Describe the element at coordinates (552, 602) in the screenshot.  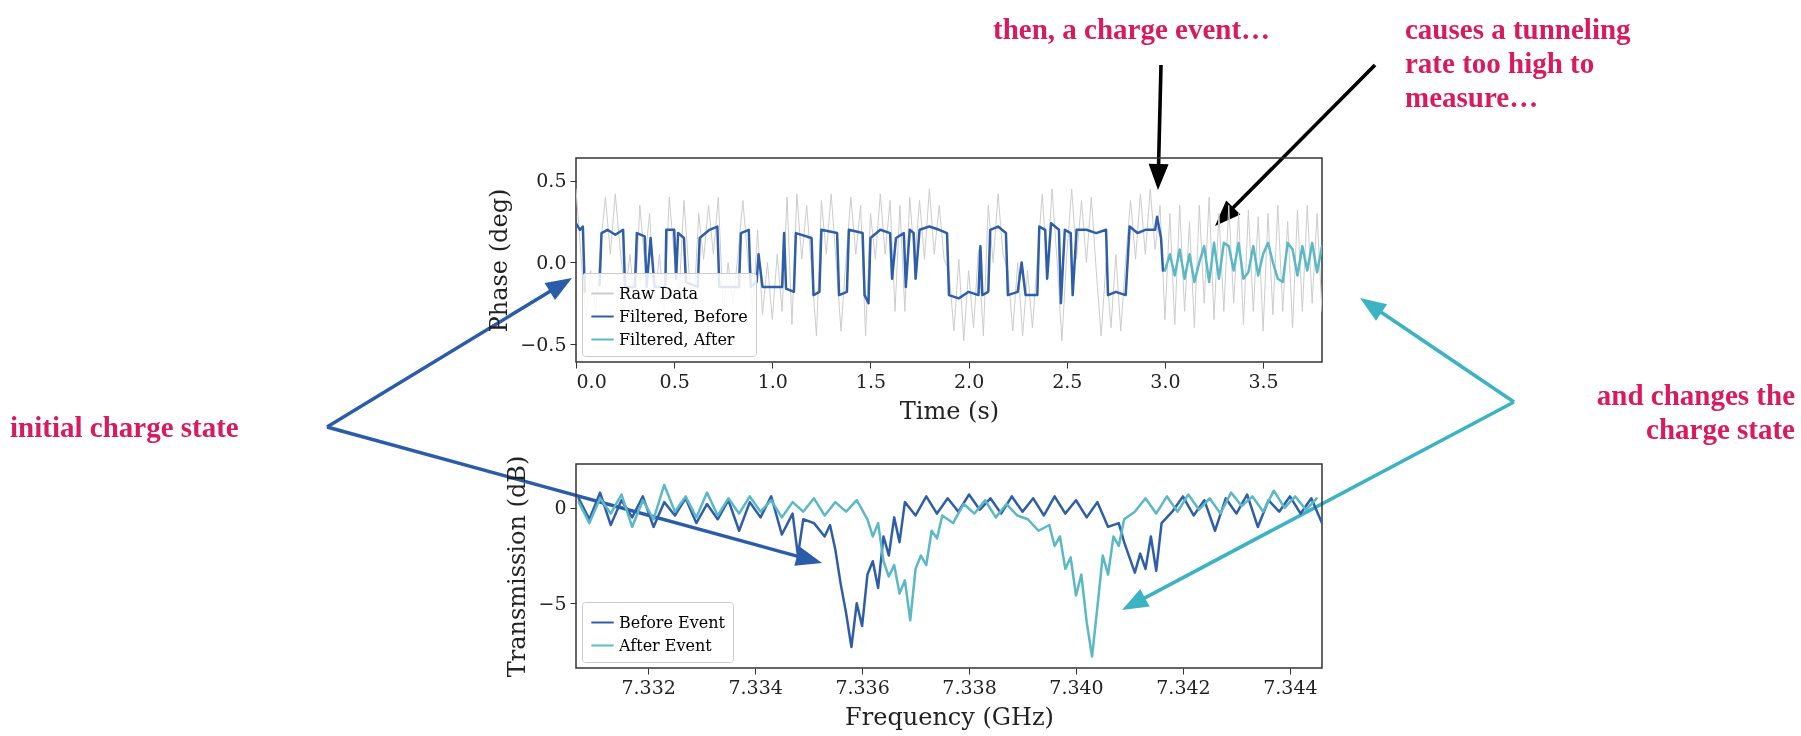
I see `y-tick-label: −5` at that location.